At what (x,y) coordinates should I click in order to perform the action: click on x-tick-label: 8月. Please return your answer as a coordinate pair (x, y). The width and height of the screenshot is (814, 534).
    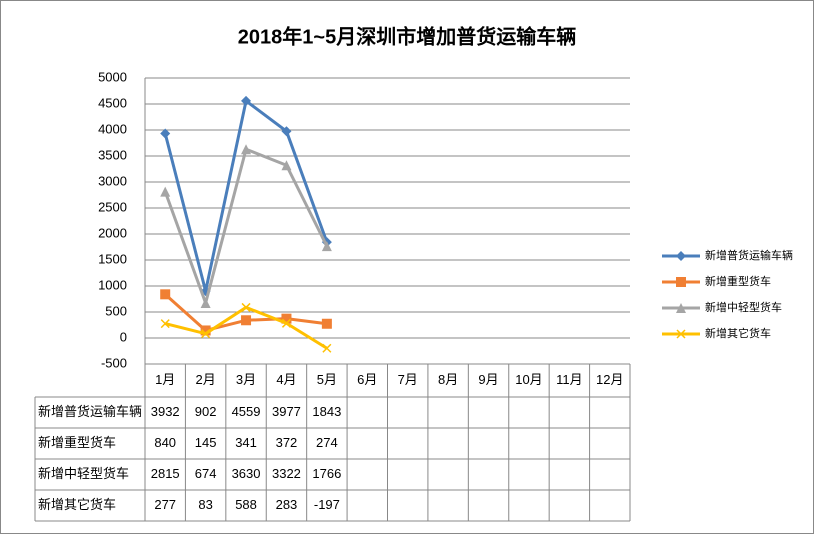
    Looking at the image, I should click on (448, 379).